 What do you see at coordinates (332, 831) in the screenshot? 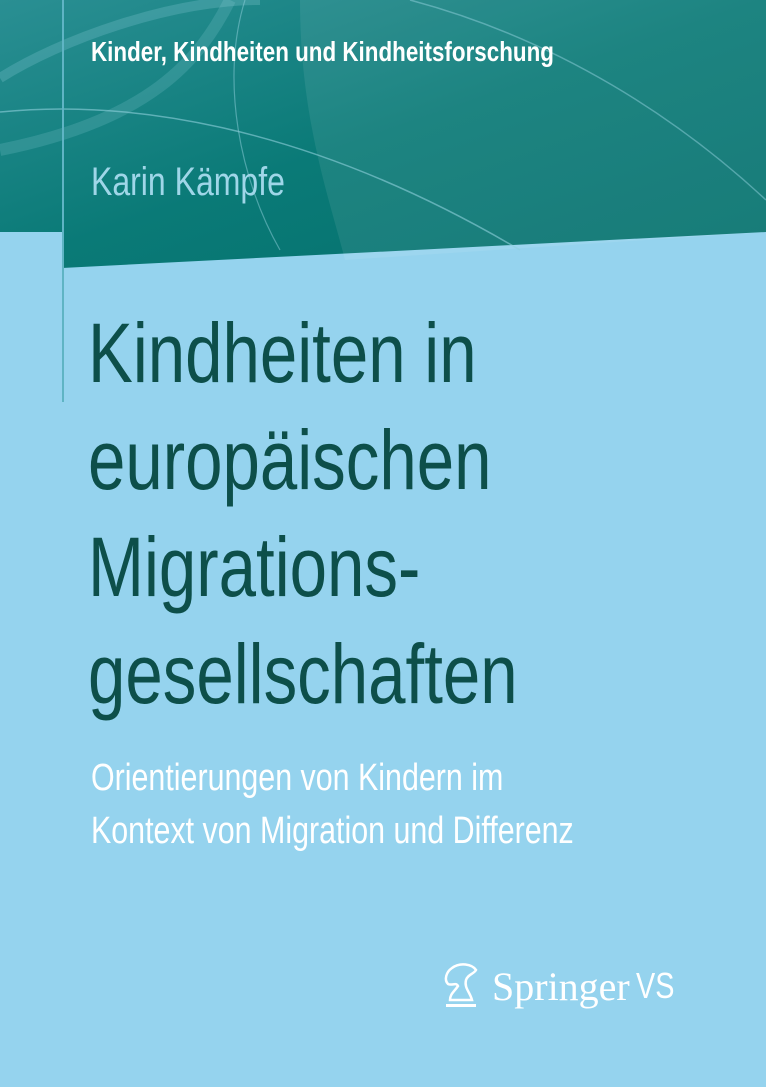
I see `subtitle-line: Kontext von Migration und Differenz` at bounding box center [332, 831].